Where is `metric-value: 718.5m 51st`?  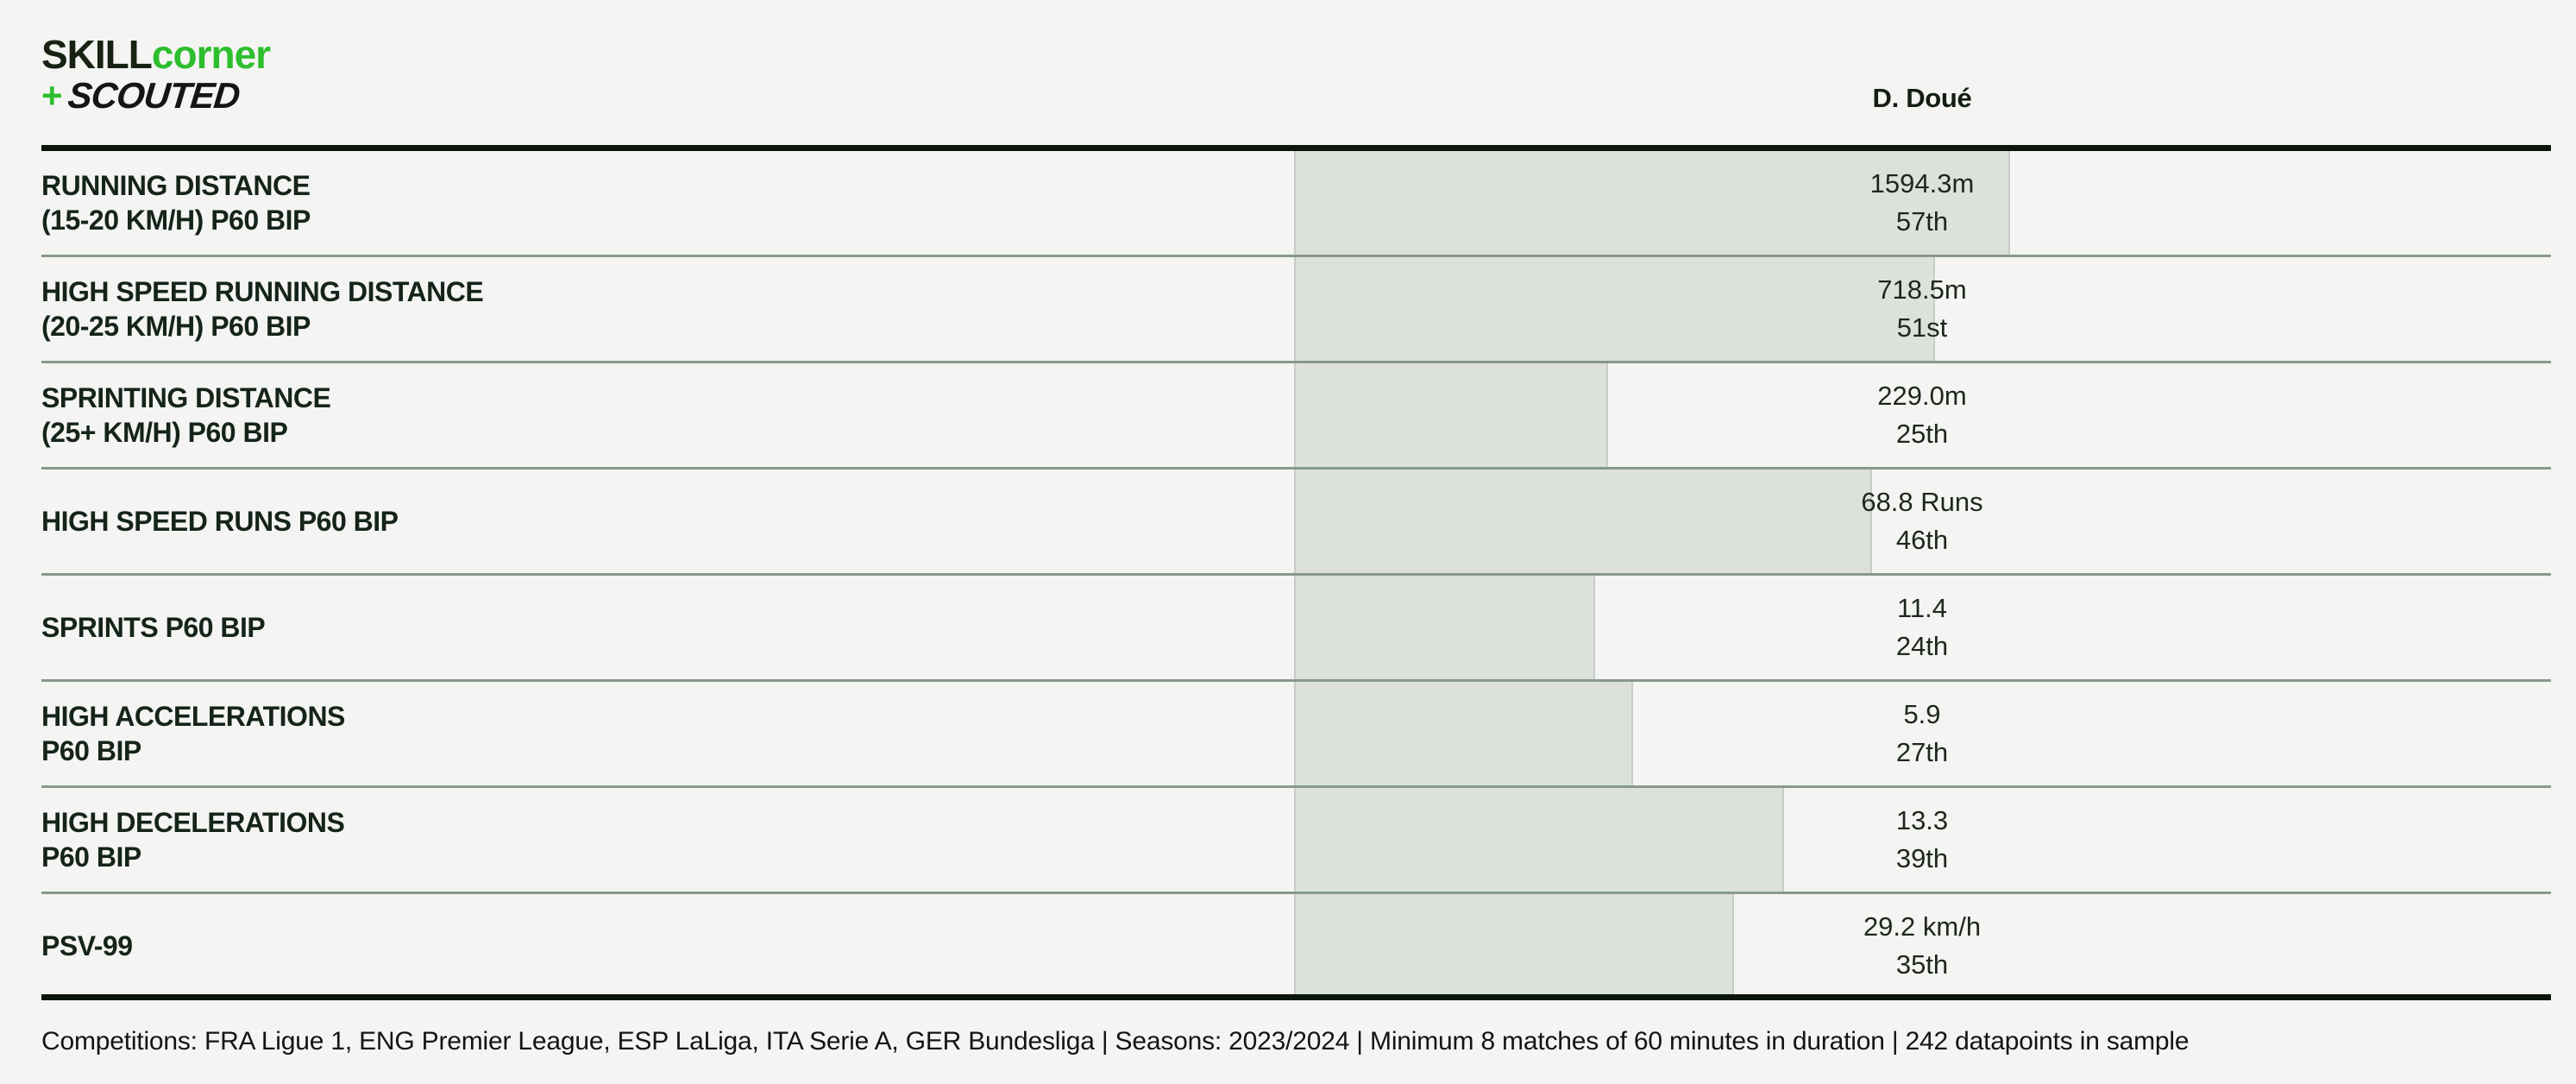
metric-value: 718.5m 51st is located at coordinates (1922, 309).